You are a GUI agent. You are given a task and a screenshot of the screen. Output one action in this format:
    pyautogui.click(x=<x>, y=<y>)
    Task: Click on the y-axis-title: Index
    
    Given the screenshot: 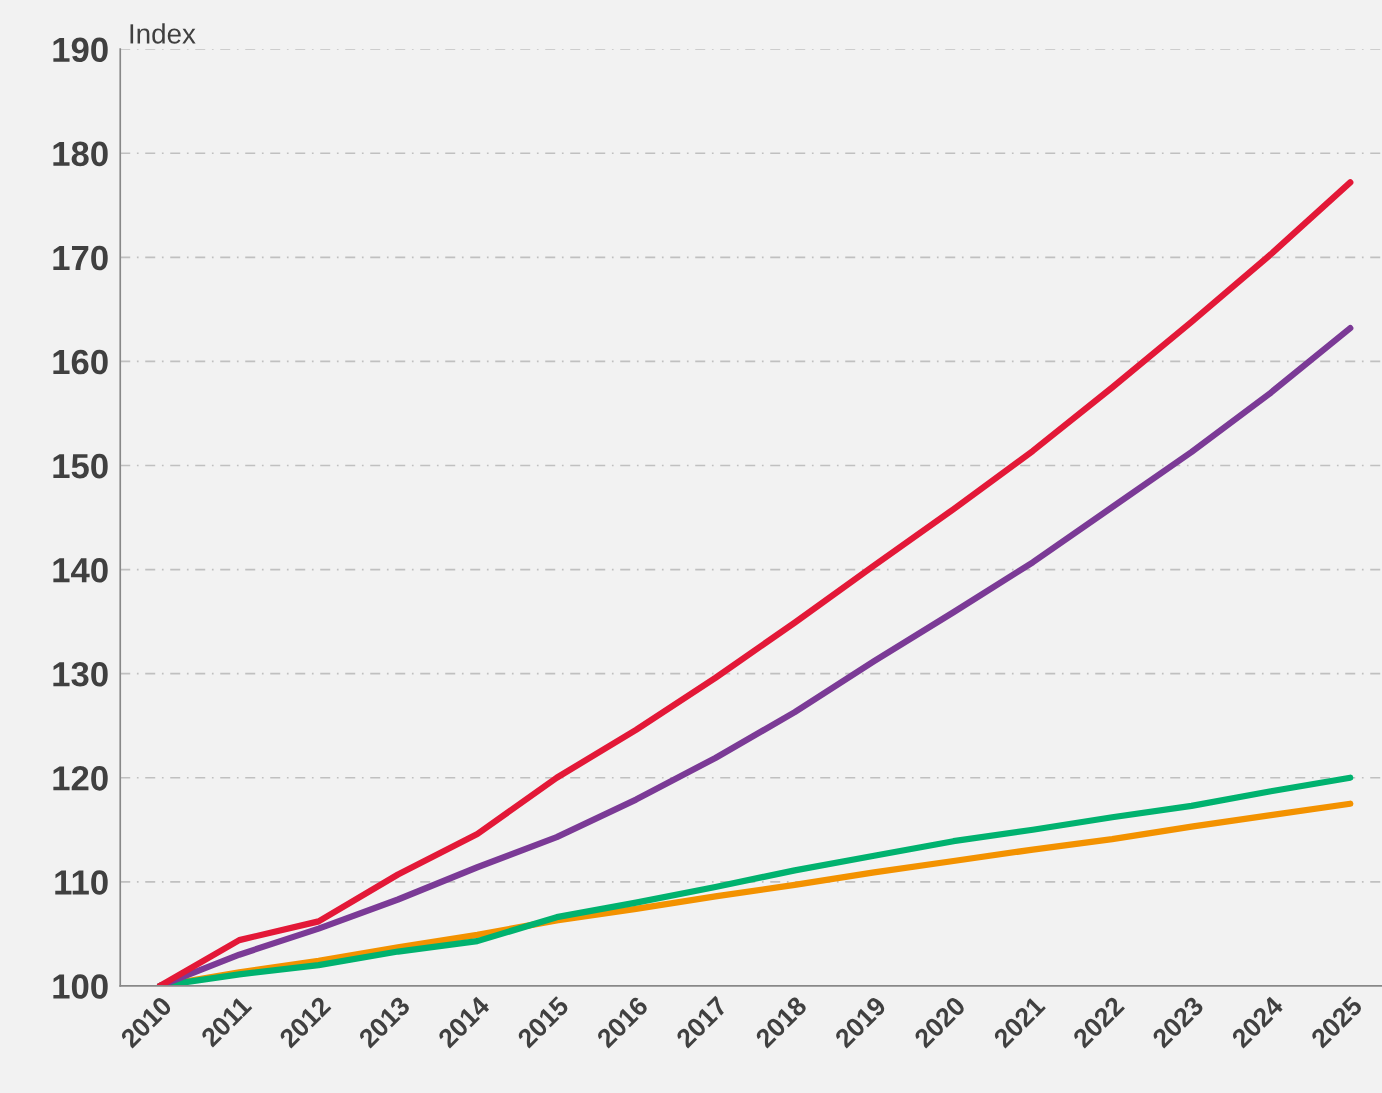 What is the action you would take?
    pyautogui.click(x=163, y=33)
    